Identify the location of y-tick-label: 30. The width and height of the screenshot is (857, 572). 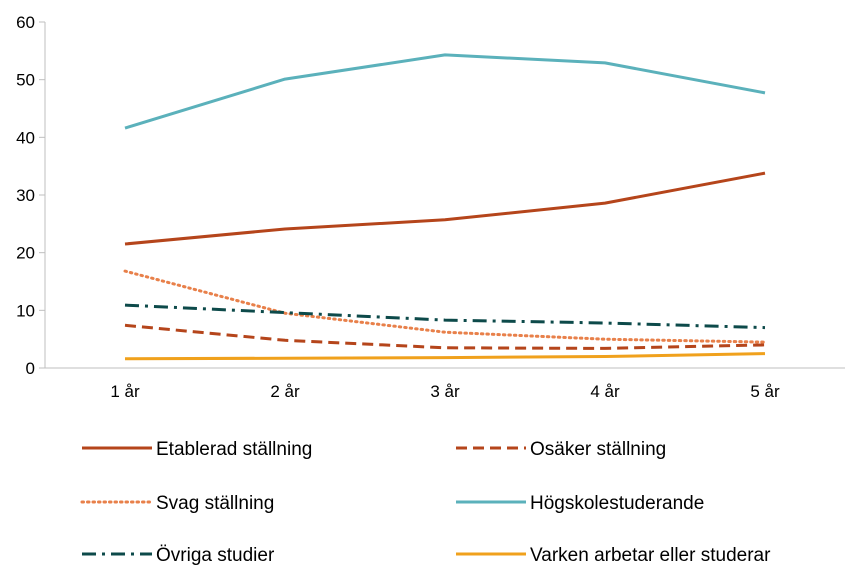
(25, 195).